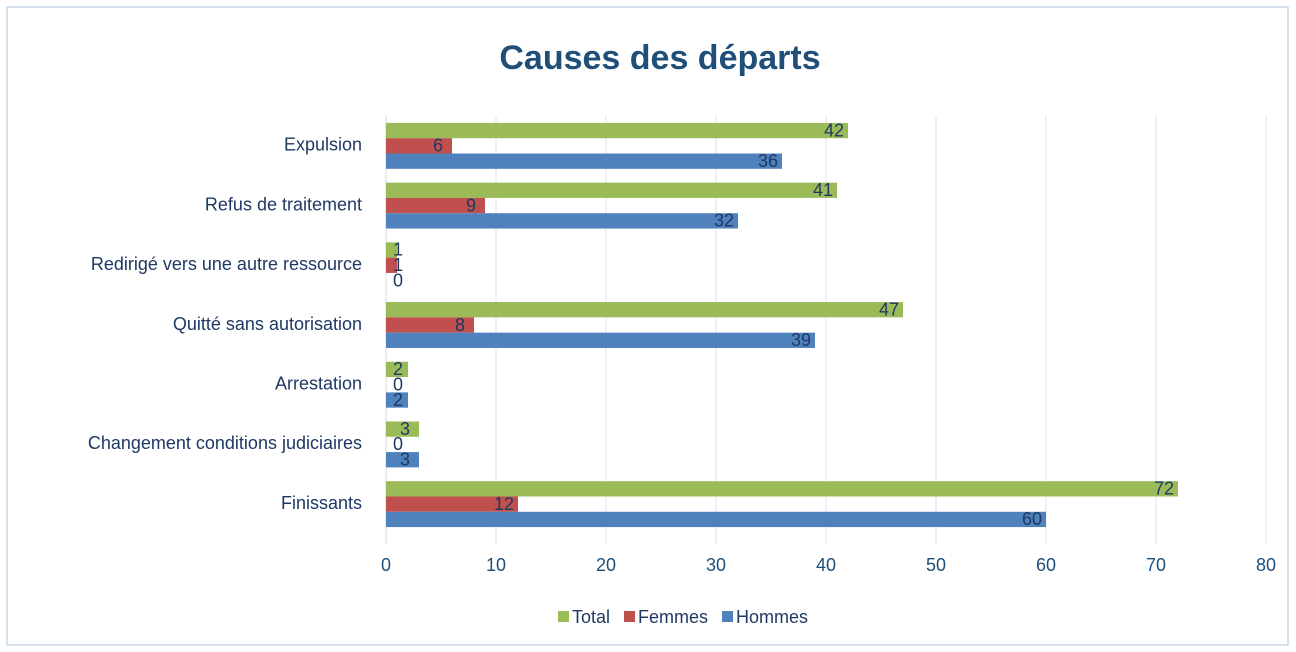 The height and width of the screenshot is (652, 1296). Describe the element at coordinates (438, 146) in the screenshot. I see `data-label: 6` at that location.